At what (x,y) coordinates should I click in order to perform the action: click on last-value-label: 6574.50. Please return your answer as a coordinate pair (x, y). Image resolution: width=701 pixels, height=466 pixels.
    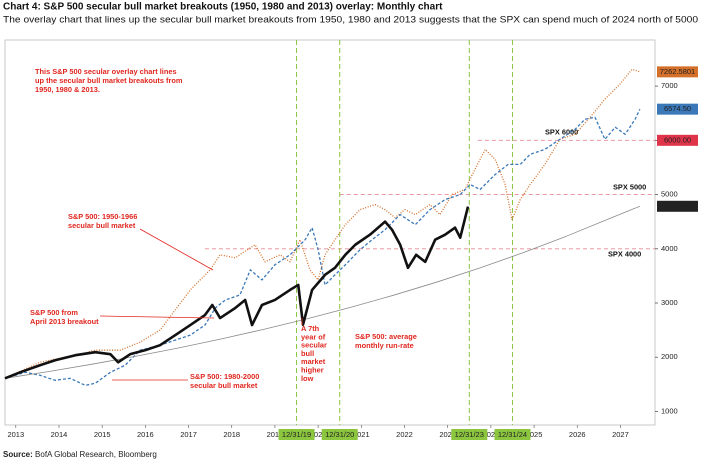
    Looking at the image, I should click on (677, 108).